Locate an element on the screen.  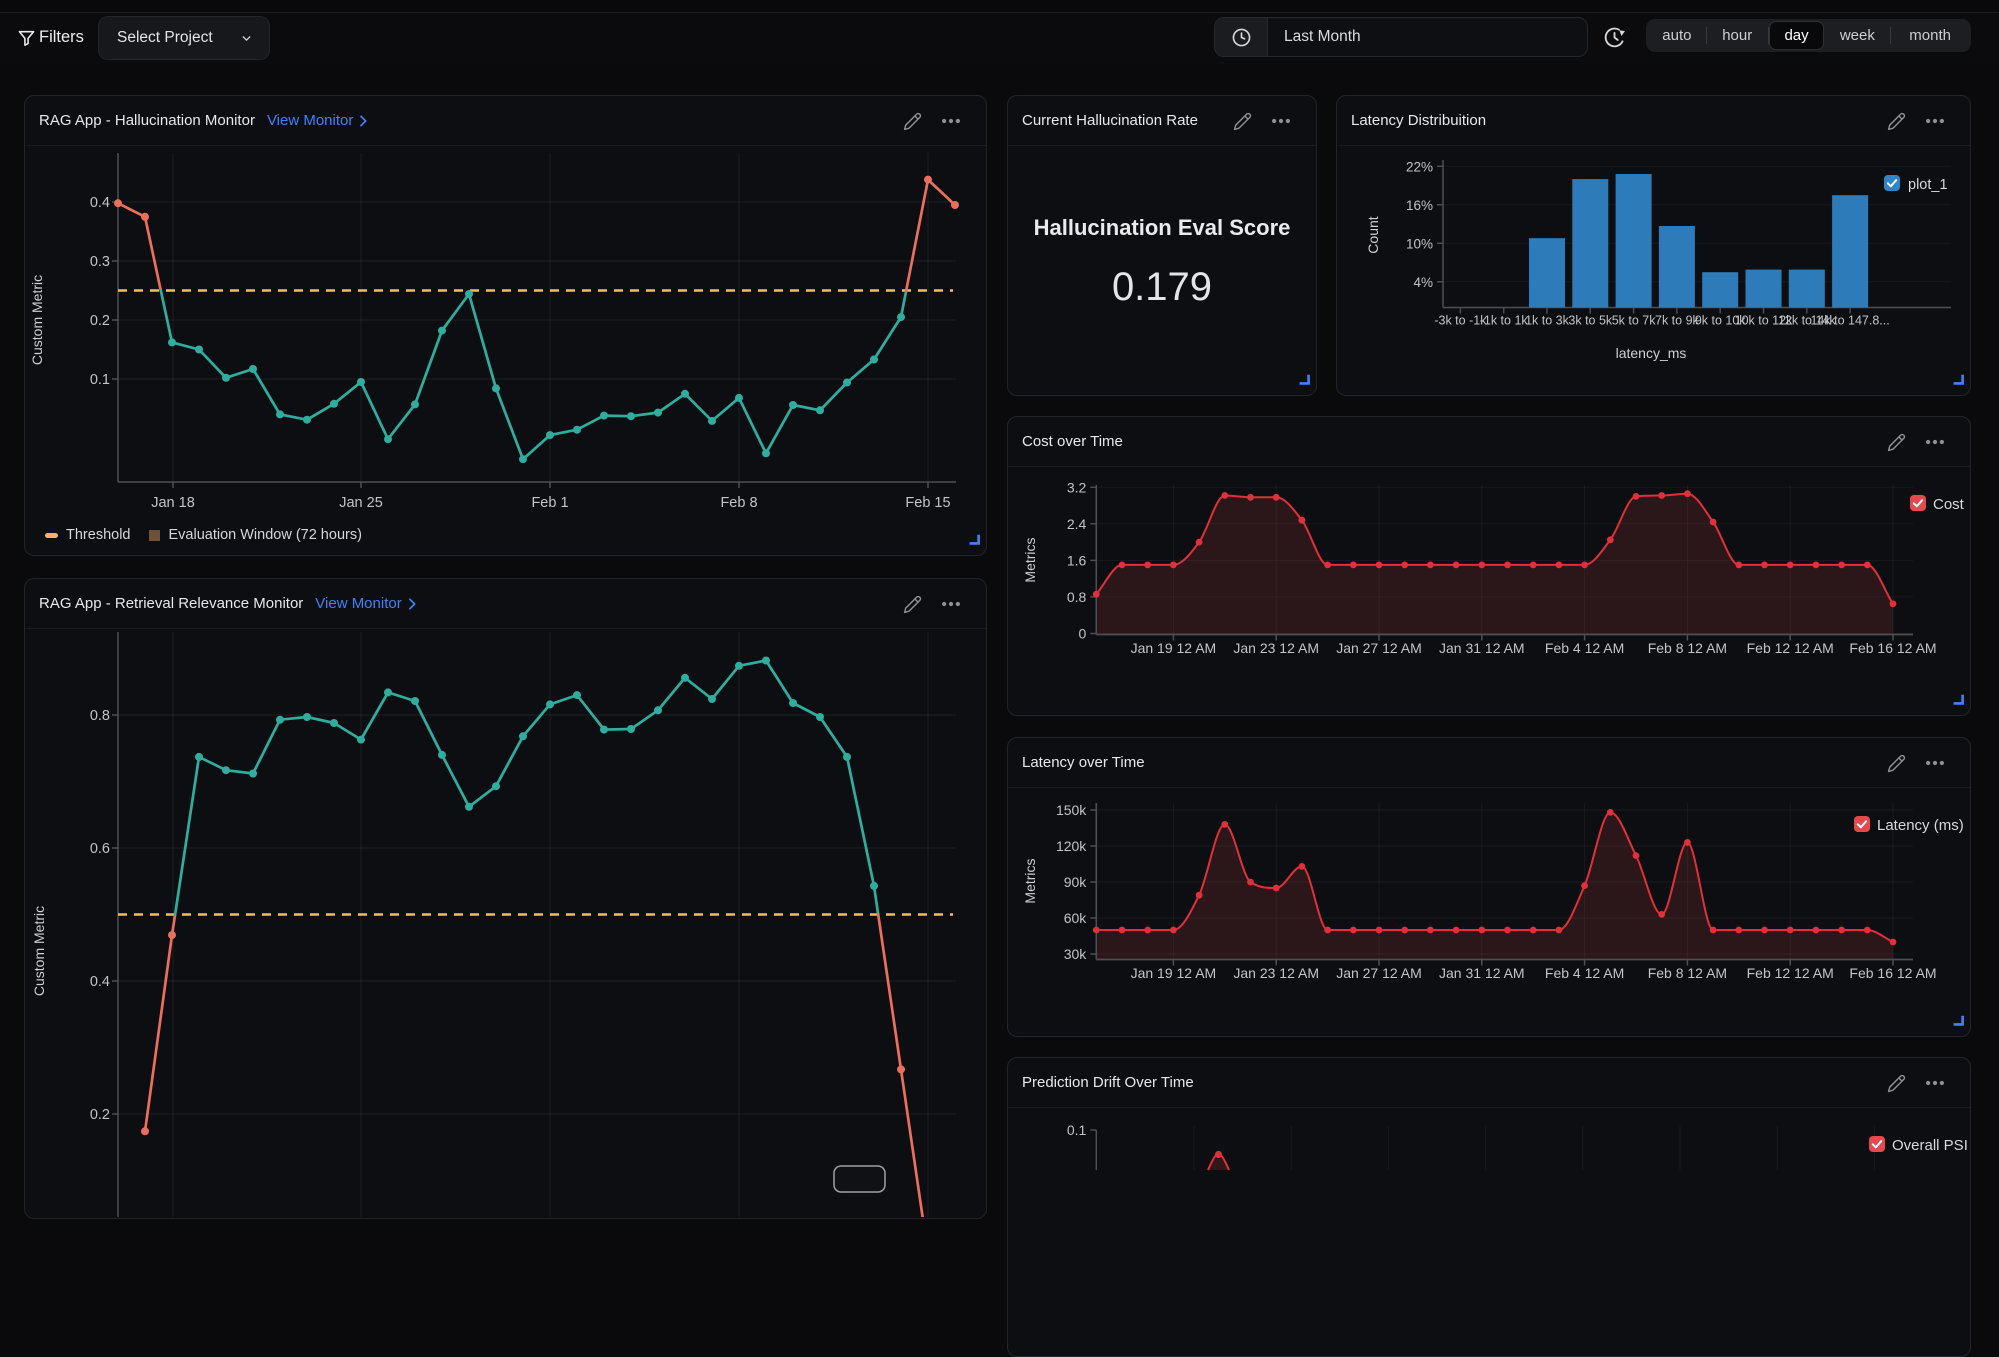
svg-text: 0.3 is located at coordinates (100, 262).